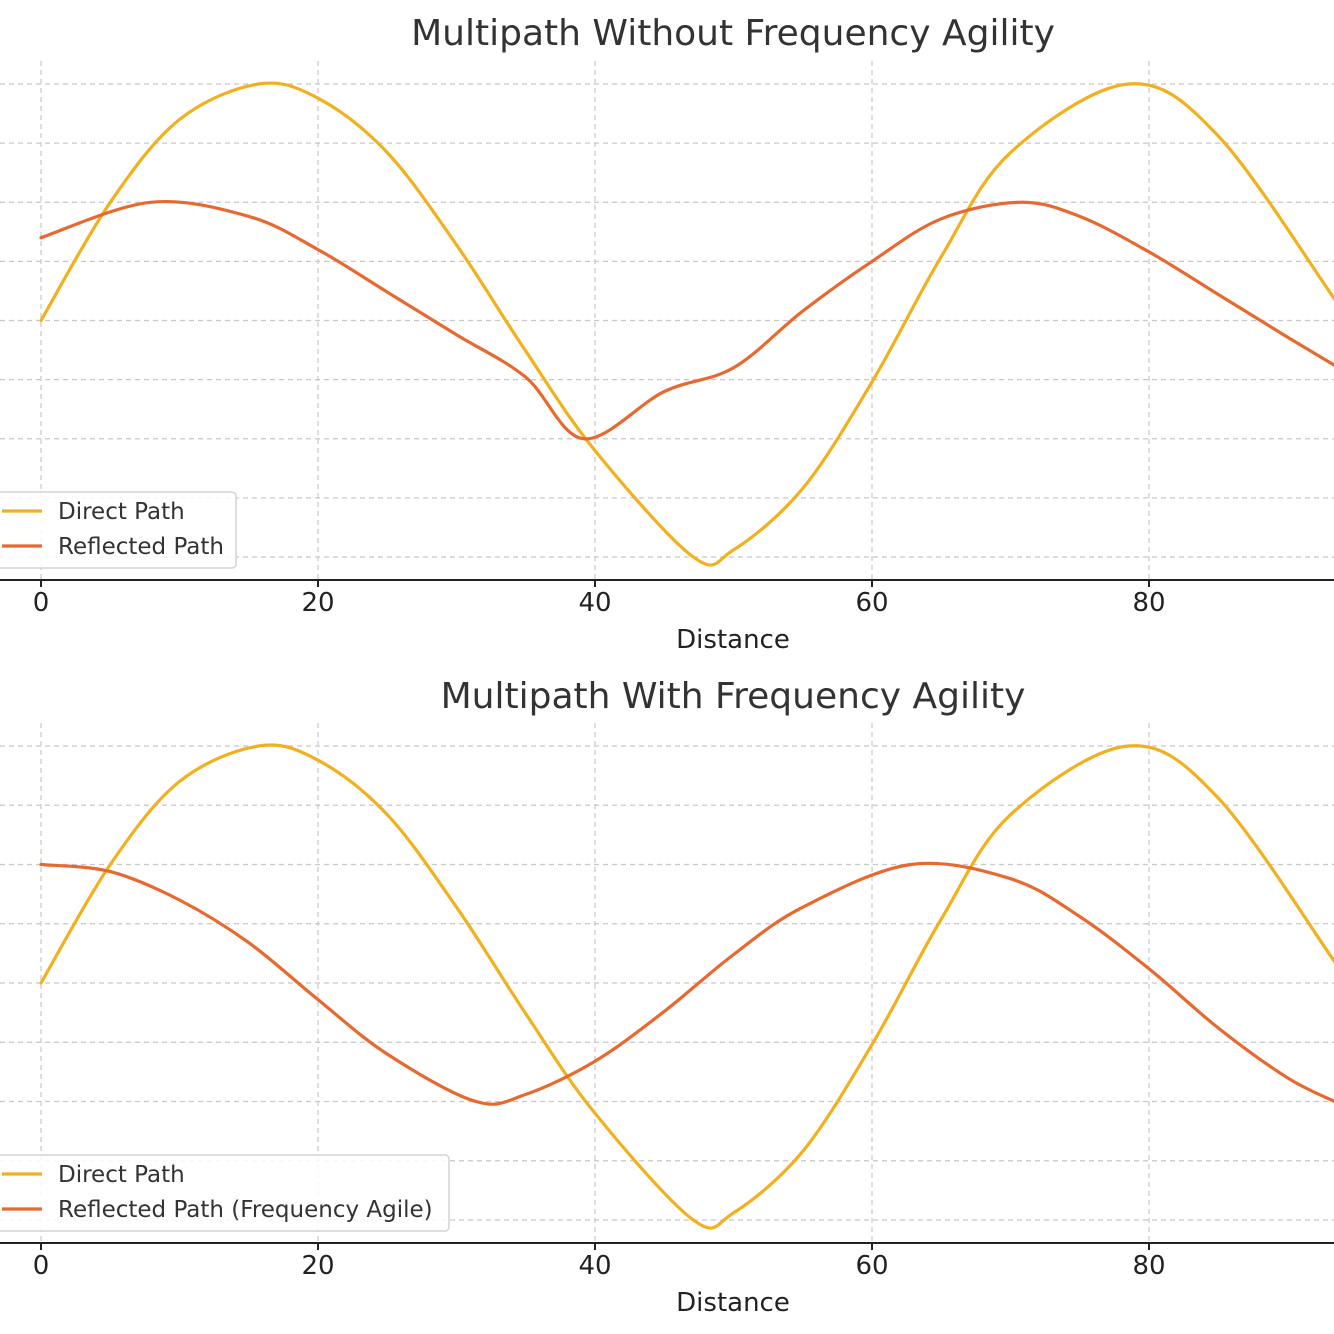  I want to click on chart-title: Multipath Without Frequency Agility, so click(733, 33).